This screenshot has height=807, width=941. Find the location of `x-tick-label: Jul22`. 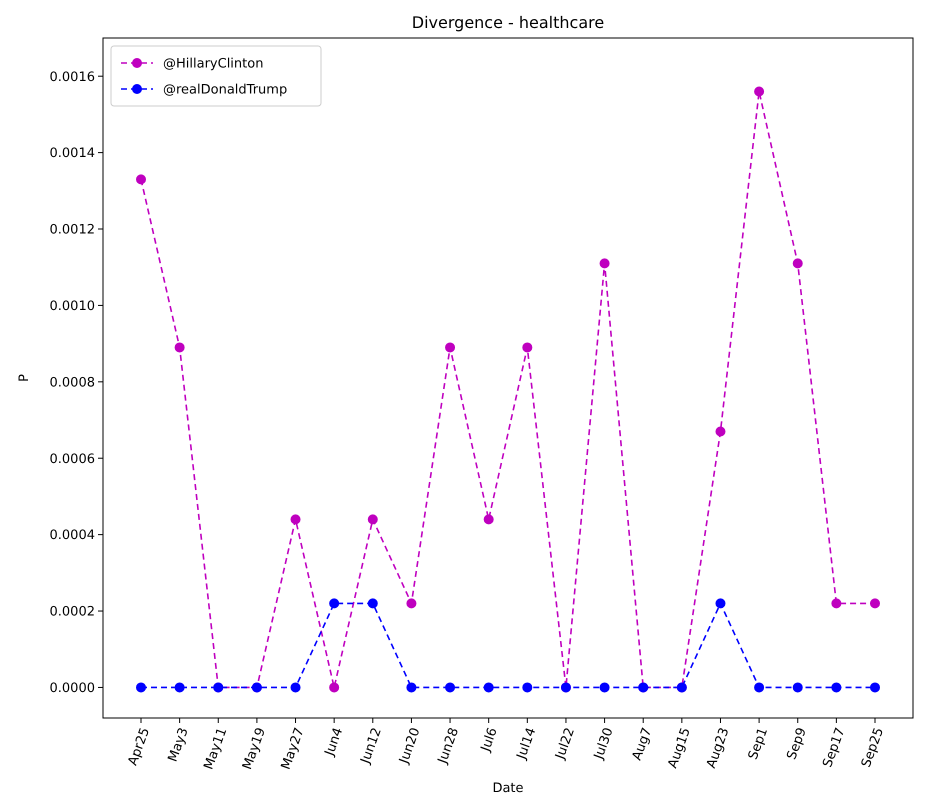

x-tick-label: Jul22 is located at coordinates (565, 744).